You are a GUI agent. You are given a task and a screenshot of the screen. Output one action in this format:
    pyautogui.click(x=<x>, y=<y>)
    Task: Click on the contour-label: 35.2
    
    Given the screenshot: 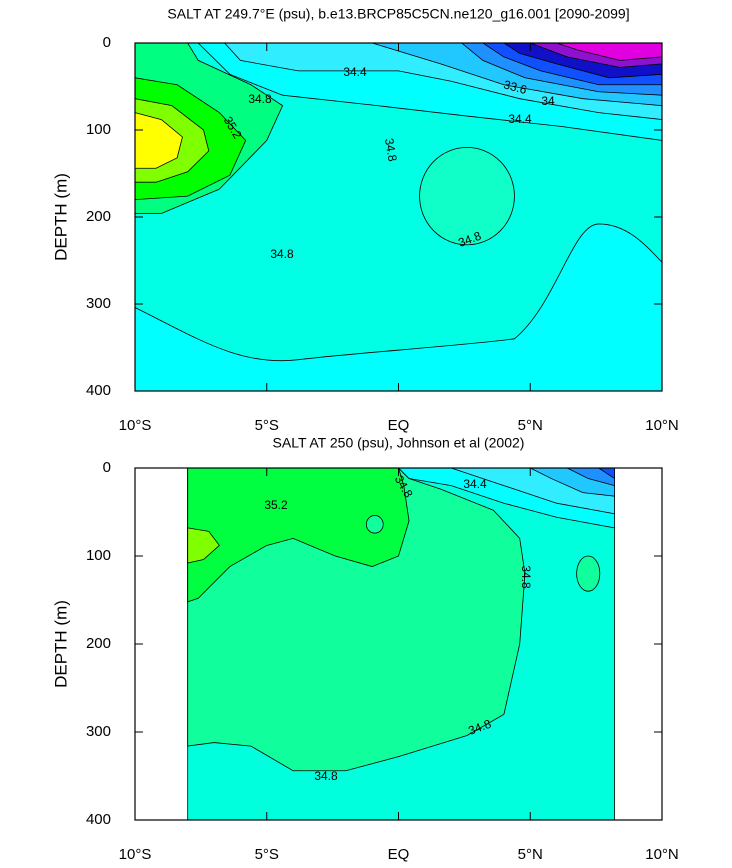 What is the action you would take?
    pyautogui.click(x=276, y=505)
    